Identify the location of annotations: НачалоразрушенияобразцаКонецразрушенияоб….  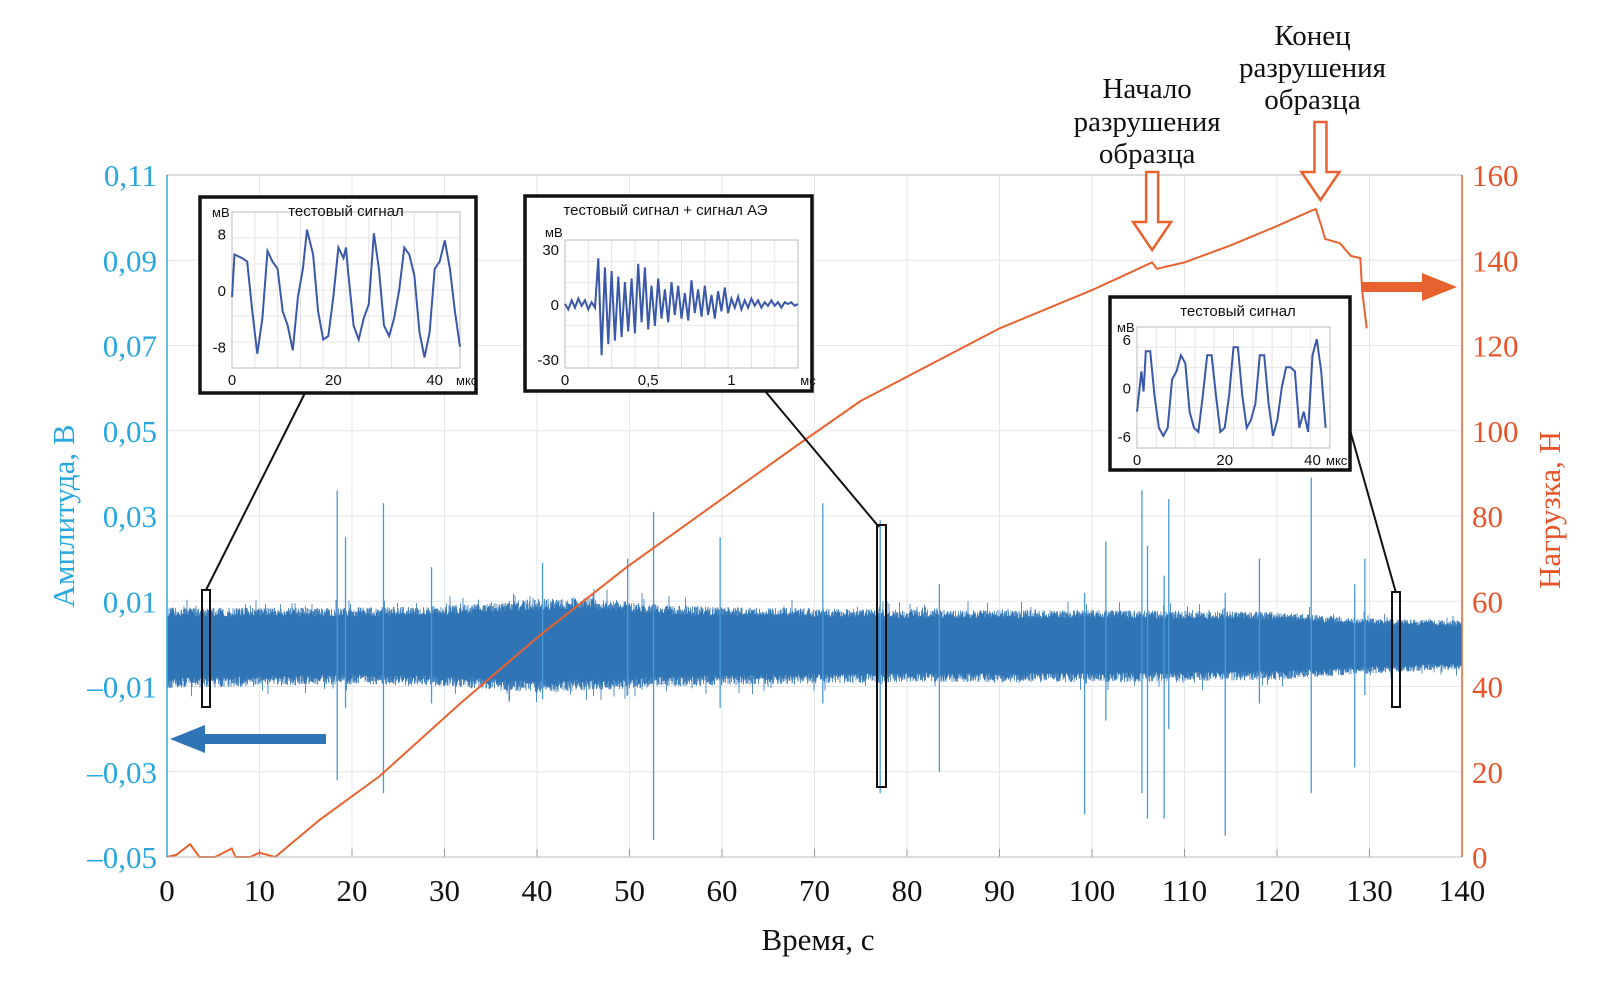
(1230, 136).